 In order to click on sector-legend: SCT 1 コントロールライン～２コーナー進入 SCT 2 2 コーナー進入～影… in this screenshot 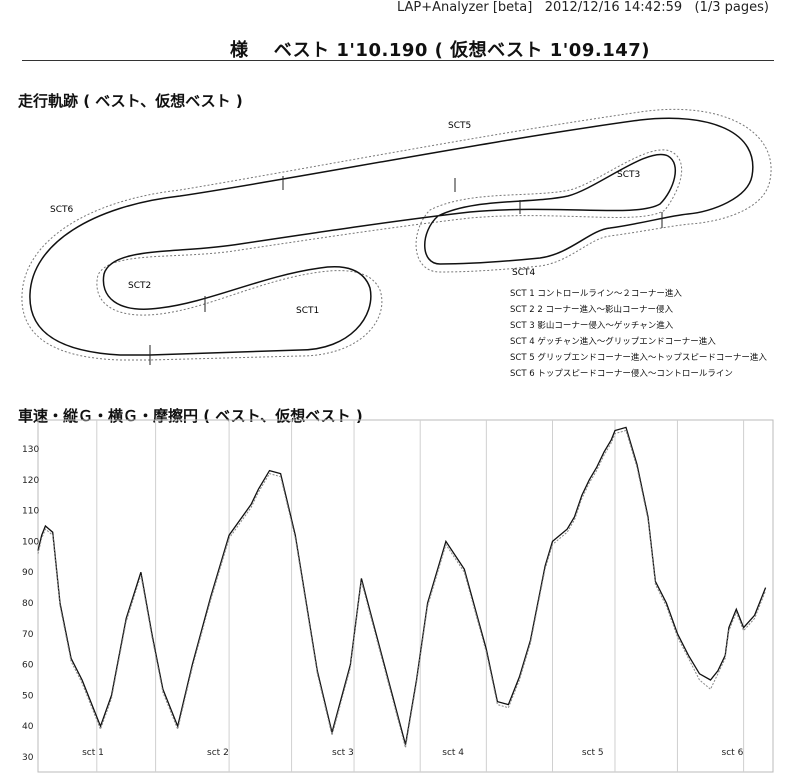, I will do `click(638, 334)`.